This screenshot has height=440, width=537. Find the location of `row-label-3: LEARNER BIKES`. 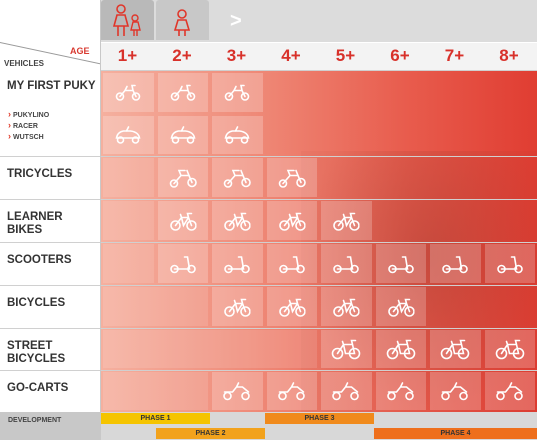

row-label-3: LEARNER BIKES is located at coordinates (35, 223).